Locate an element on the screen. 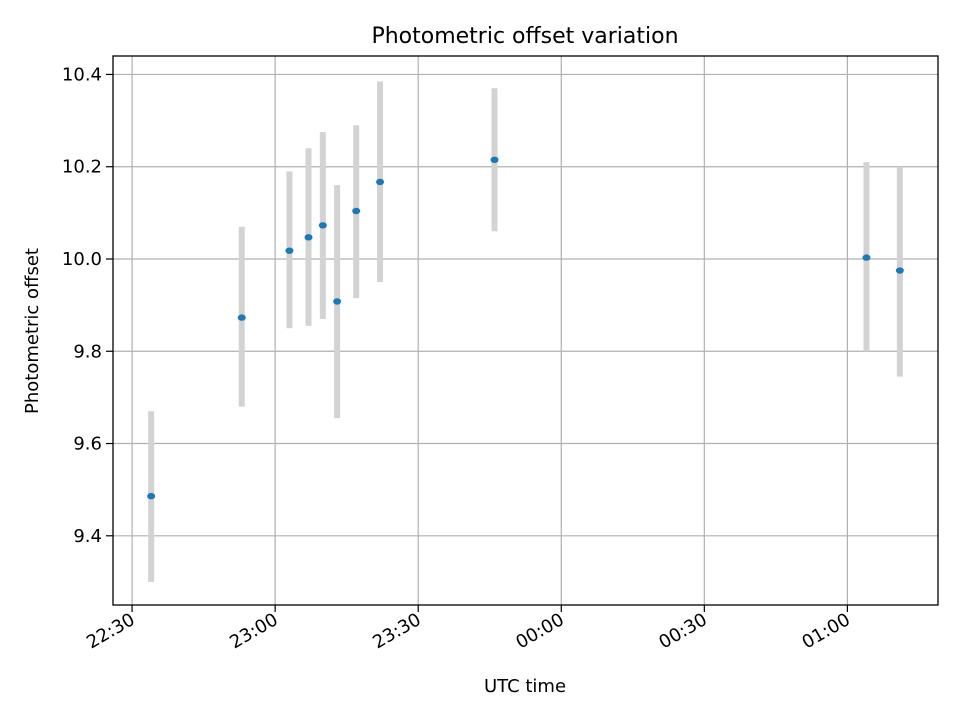  x-tick-label: 00:30 is located at coordinates (682, 631).